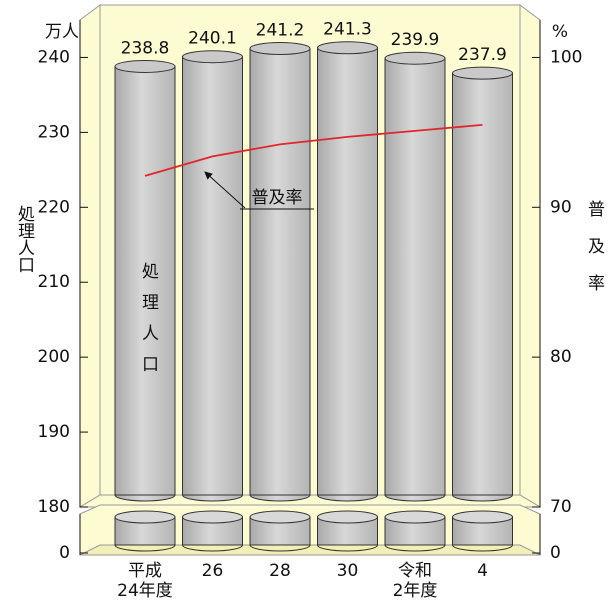 Image resolution: width=613 pixels, height=607 pixels. What do you see at coordinates (62, 32) in the screenshot?
I see `y-unit: 万人` at bounding box center [62, 32].